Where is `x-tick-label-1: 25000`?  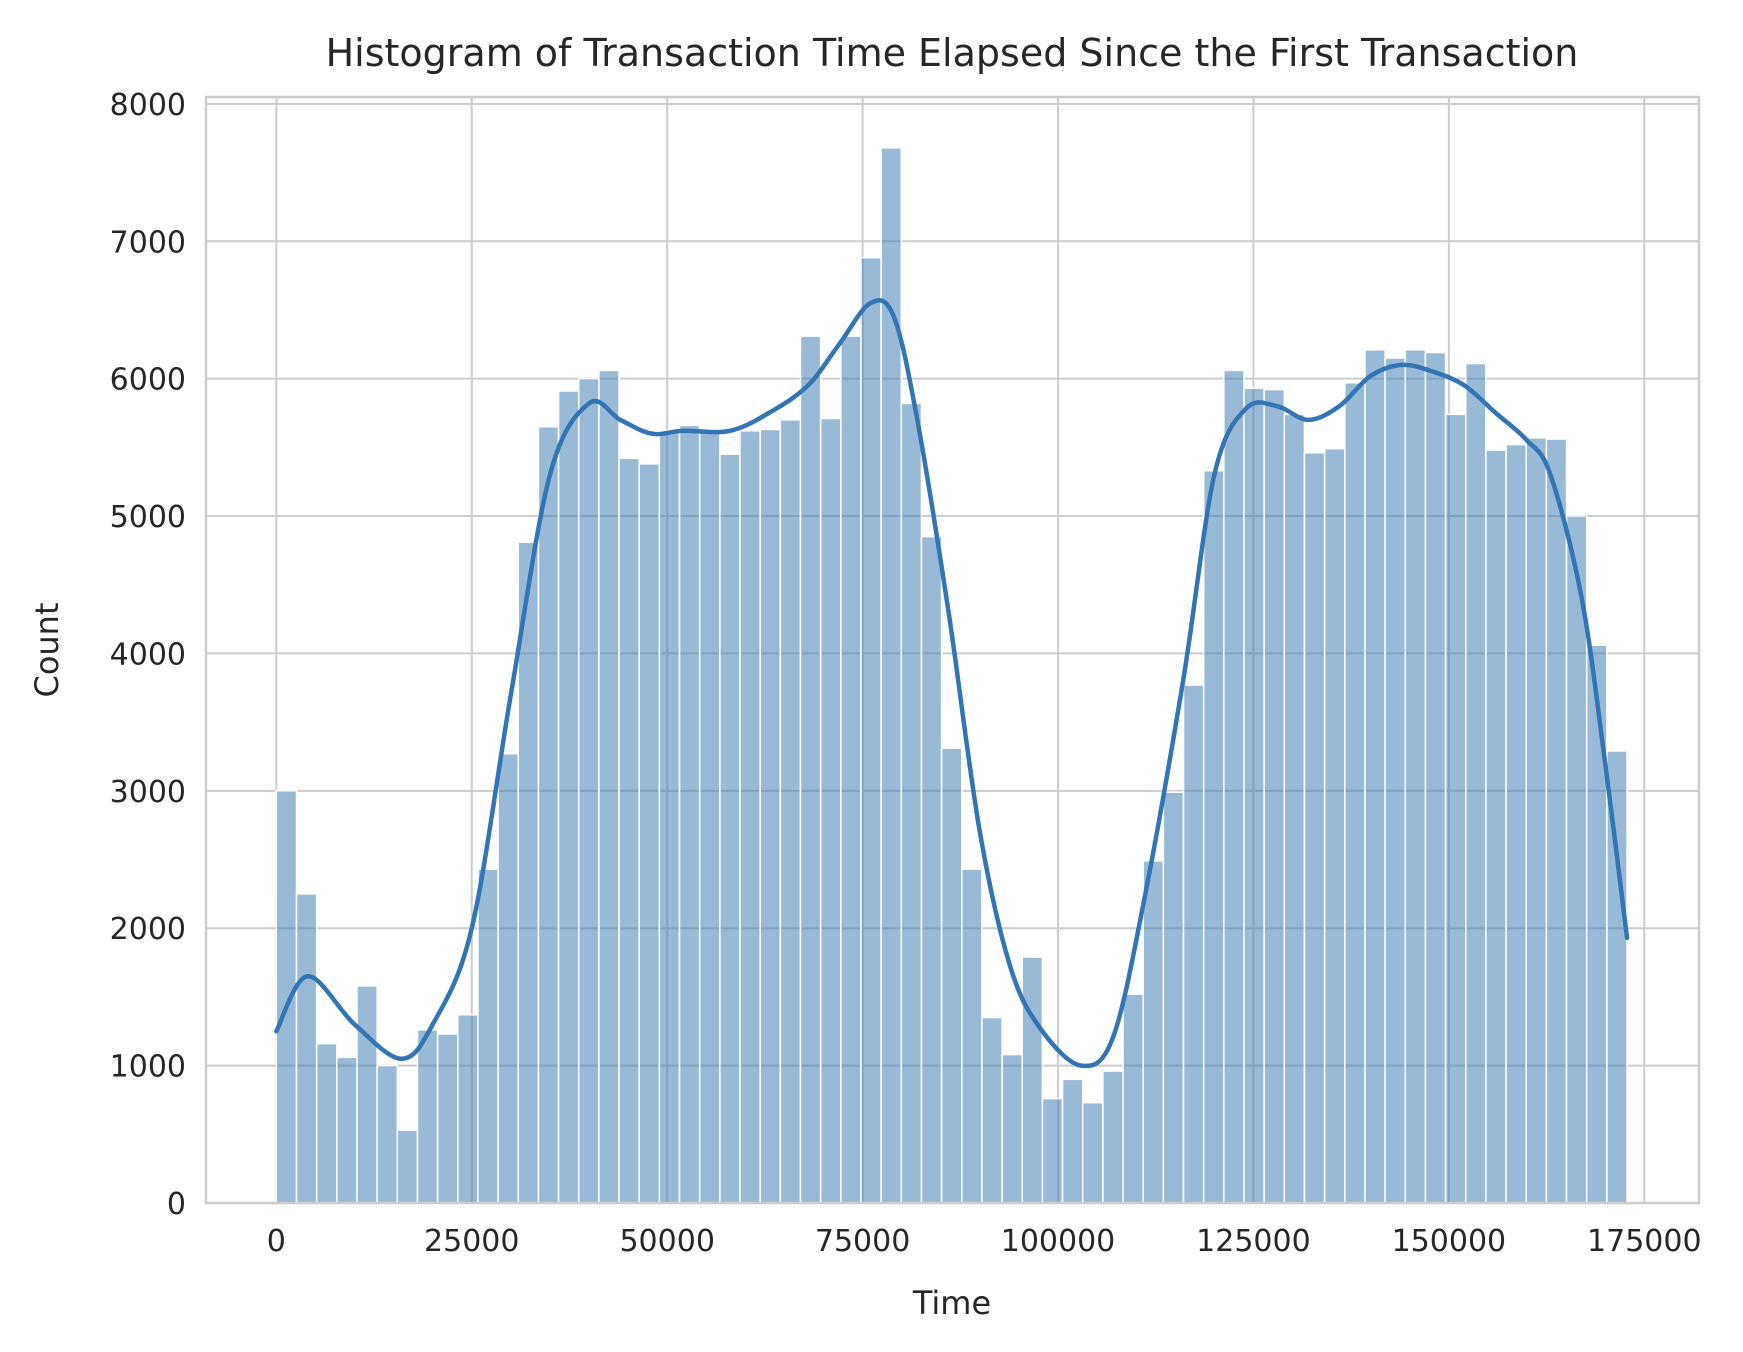
x-tick-label-1: 25000 is located at coordinates (471, 1241).